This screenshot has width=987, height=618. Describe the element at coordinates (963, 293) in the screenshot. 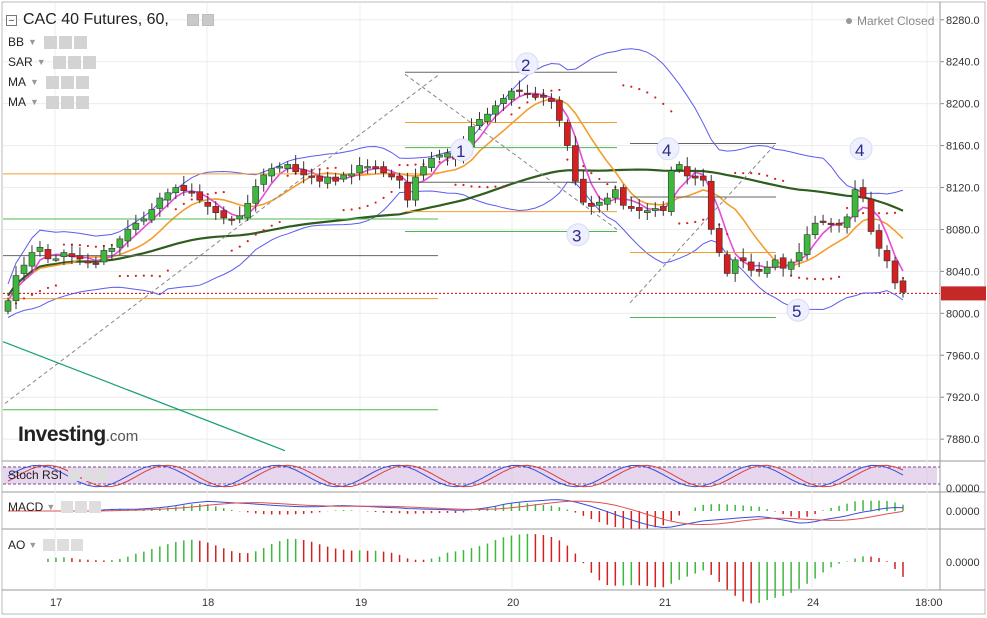

I see `last-price-tag` at that location.